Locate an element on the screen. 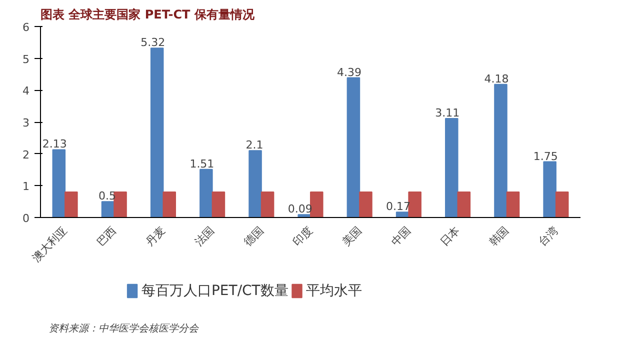 This screenshot has height=342, width=640. data-label: 4.39 is located at coordinates (349, 72).